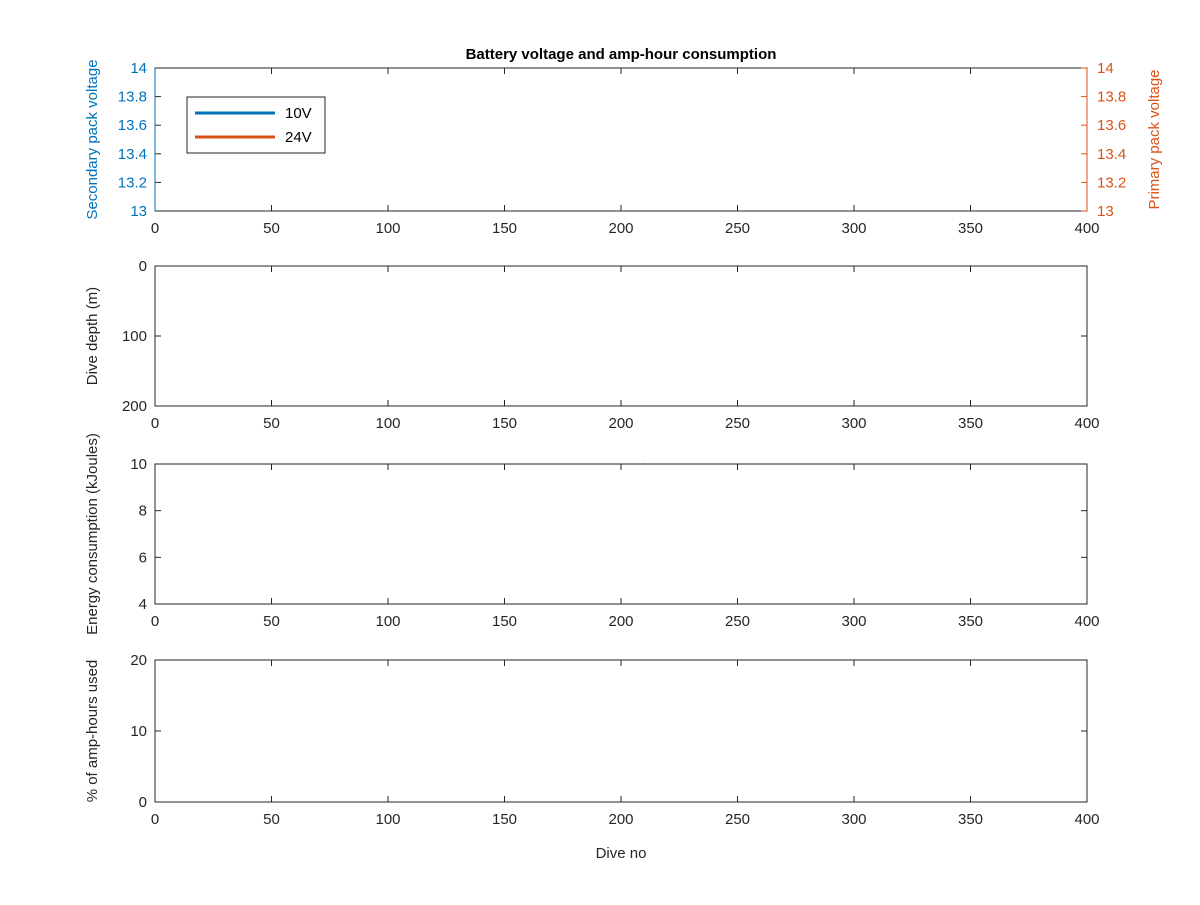  I want to click on y-axis-label: Dive depth (m), so click(92, 336).